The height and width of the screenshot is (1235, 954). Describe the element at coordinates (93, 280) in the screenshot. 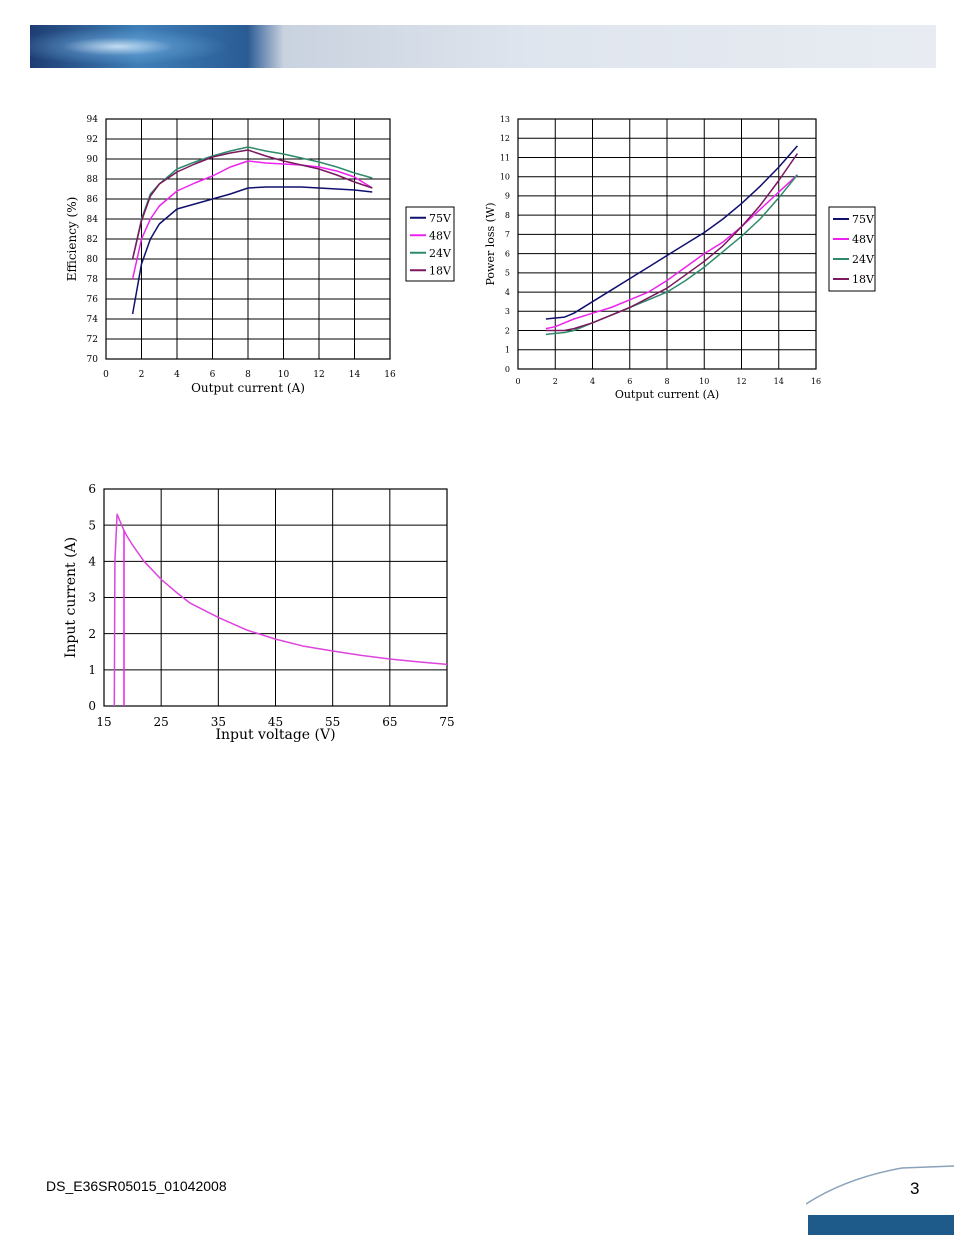

I see `y-tick-label: 78` at that location.